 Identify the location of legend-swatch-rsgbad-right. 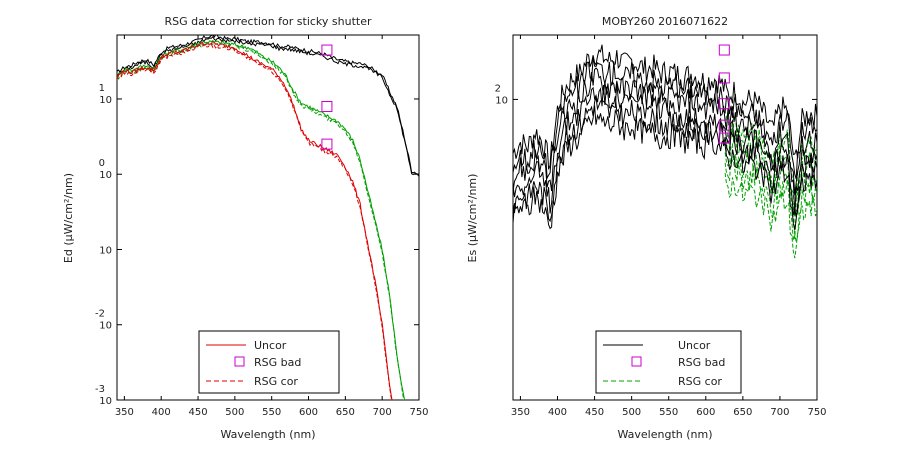
(636, 361).